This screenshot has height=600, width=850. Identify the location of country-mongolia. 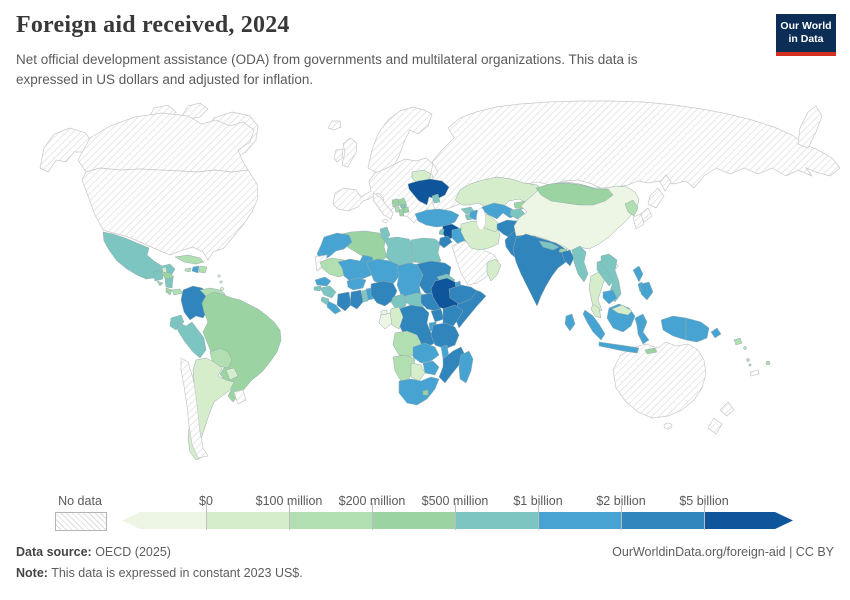
(574, 194).